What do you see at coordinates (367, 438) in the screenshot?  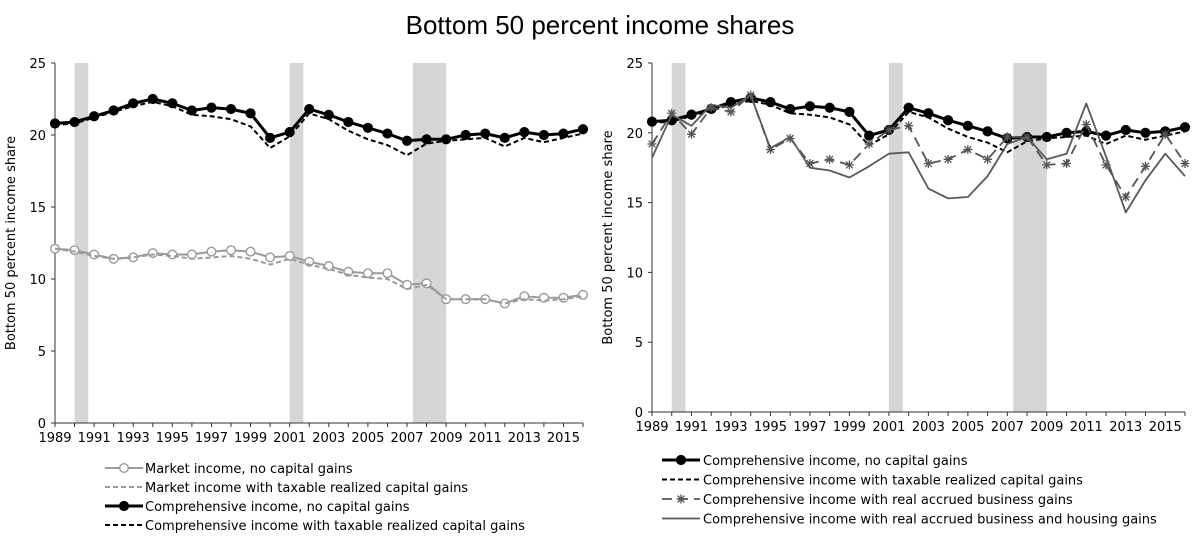 I see `x-tick-label: 2005` at bounding box center [367, 438].